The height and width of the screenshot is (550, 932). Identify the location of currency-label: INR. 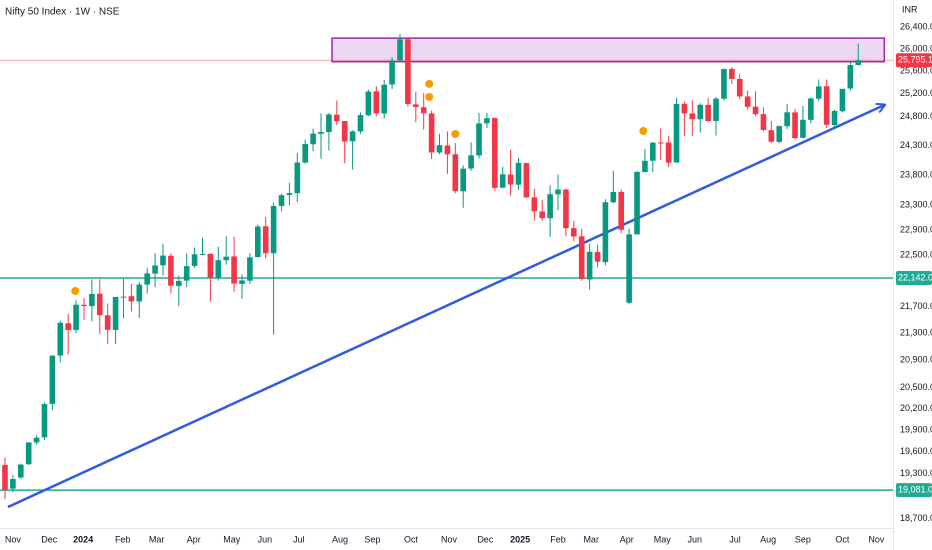
(910, 9).